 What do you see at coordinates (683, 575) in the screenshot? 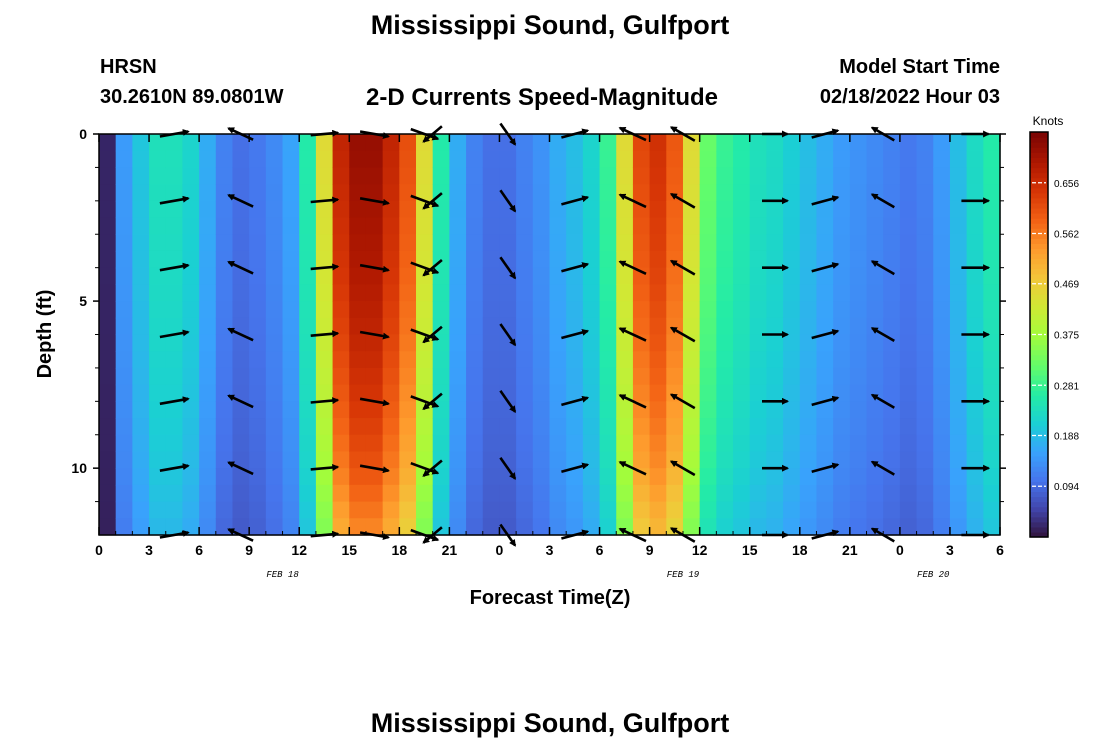
I see `date-label: FEB 19` at bounding box center [683, 575].